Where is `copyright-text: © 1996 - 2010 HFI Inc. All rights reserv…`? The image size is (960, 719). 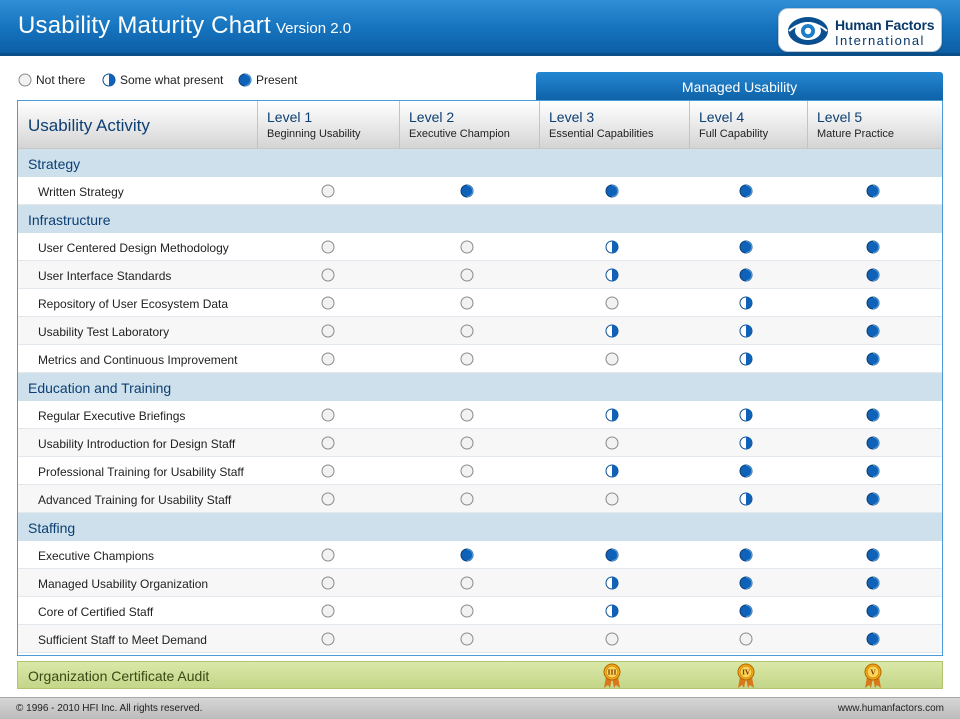 copyright-text: © 1996 - 2010 HFI Inc. All rights reserv… is located at coordinates (109, 708).